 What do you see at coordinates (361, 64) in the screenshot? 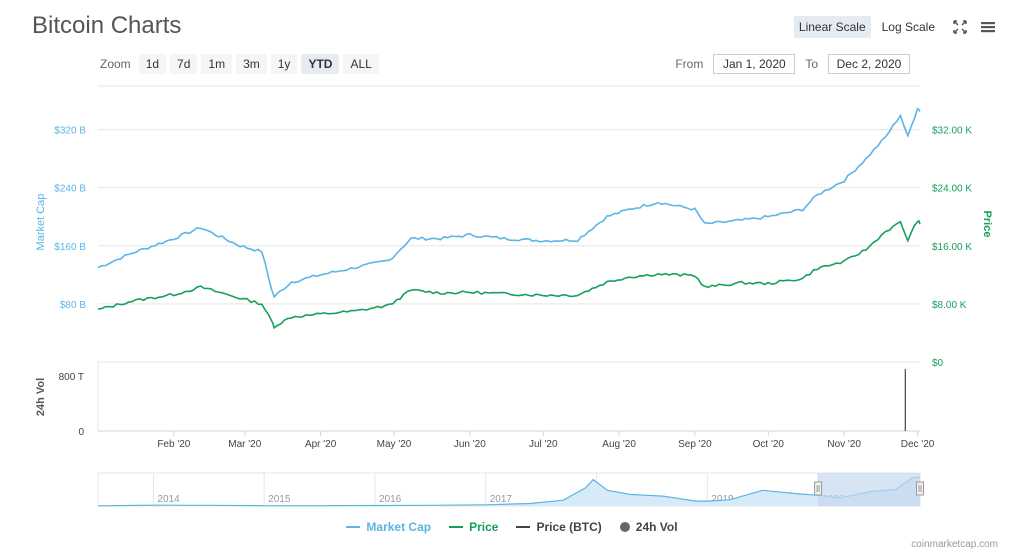
I see `zoom-button-all: ALL` at bounding box center [361, 64].